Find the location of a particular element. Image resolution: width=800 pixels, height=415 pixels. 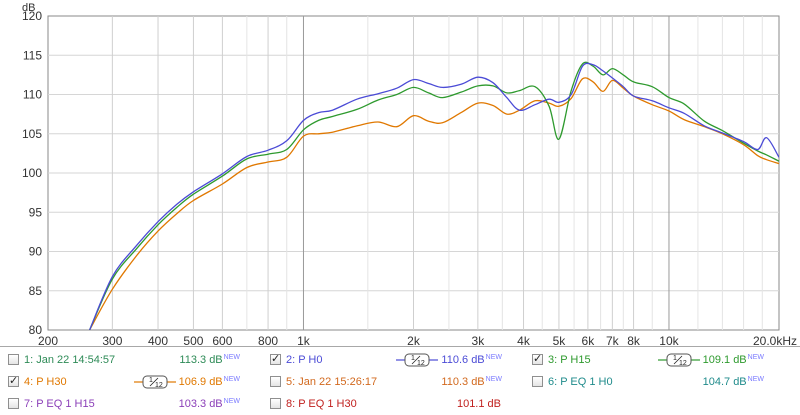

x-tick-label: 2k is located at coordinates (414, 340).